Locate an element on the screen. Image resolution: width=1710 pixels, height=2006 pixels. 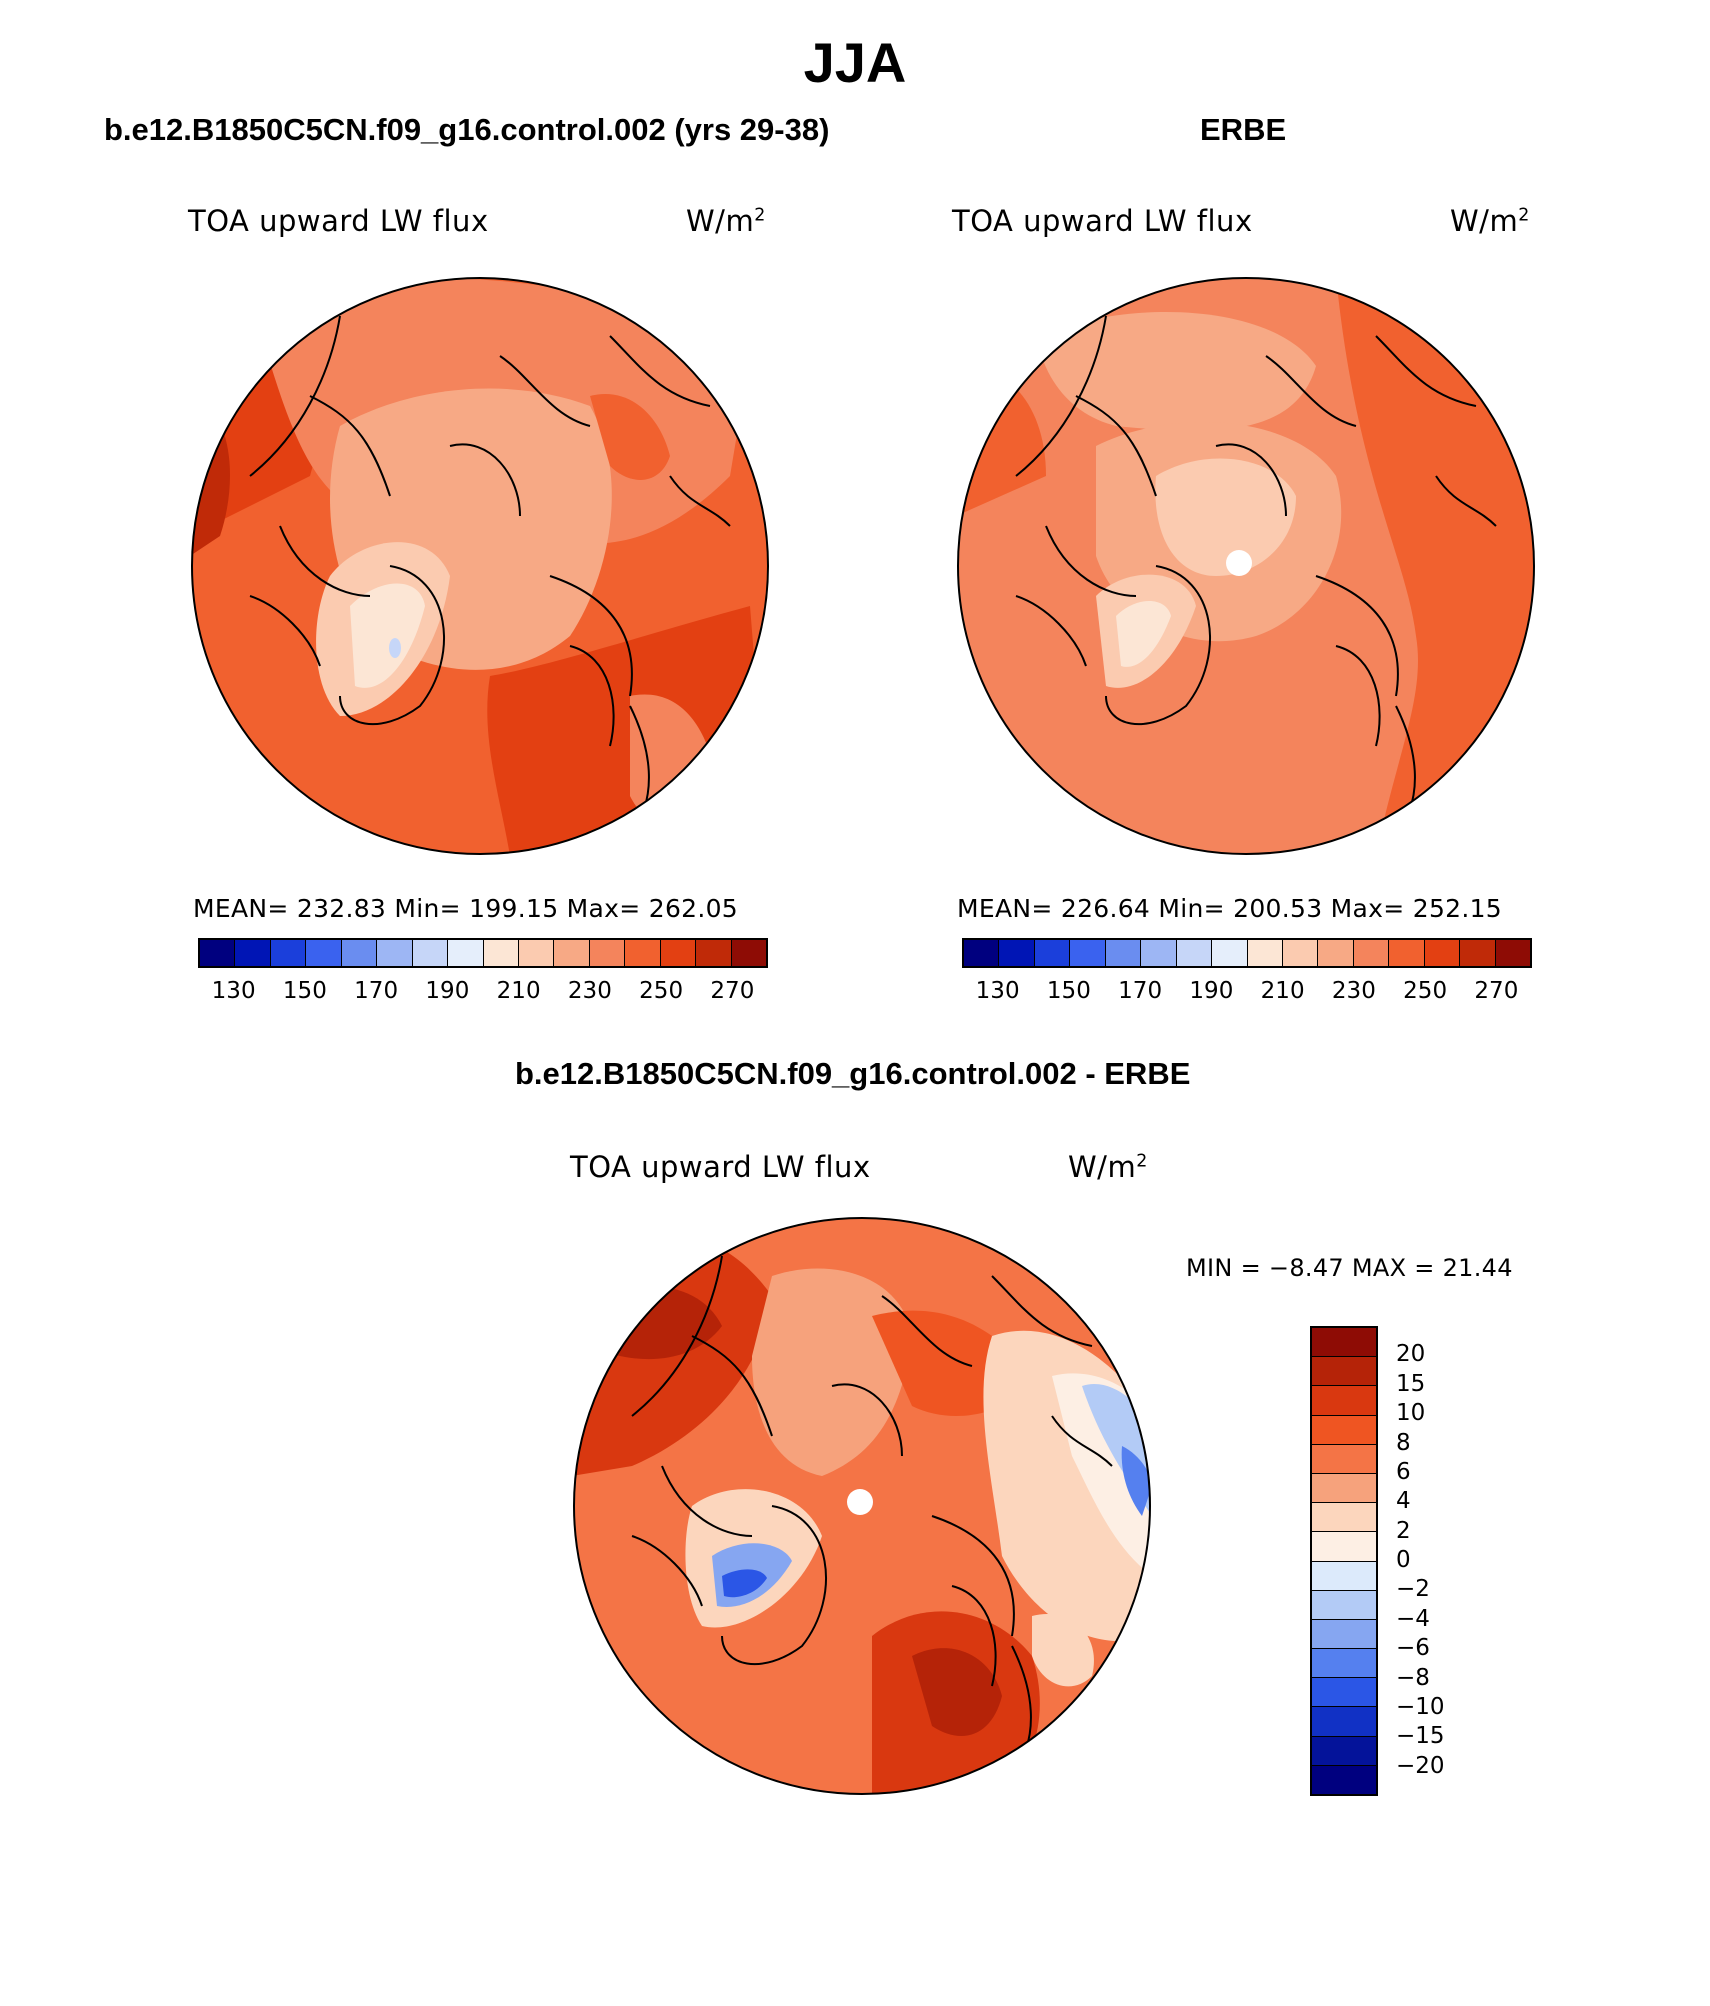
obs-polar-map is located at coordinates (1246, 566).